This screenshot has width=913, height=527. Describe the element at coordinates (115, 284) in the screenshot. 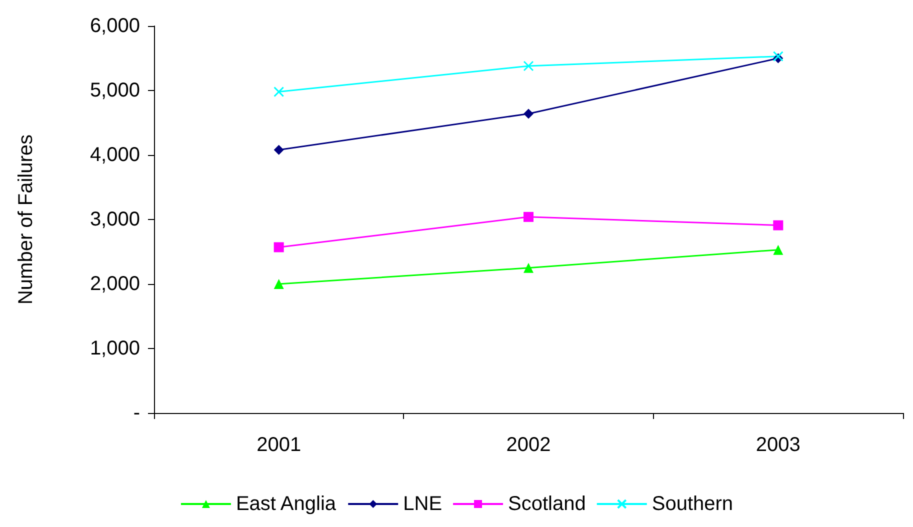

I see `y-tick-label: 2,000` at that location.